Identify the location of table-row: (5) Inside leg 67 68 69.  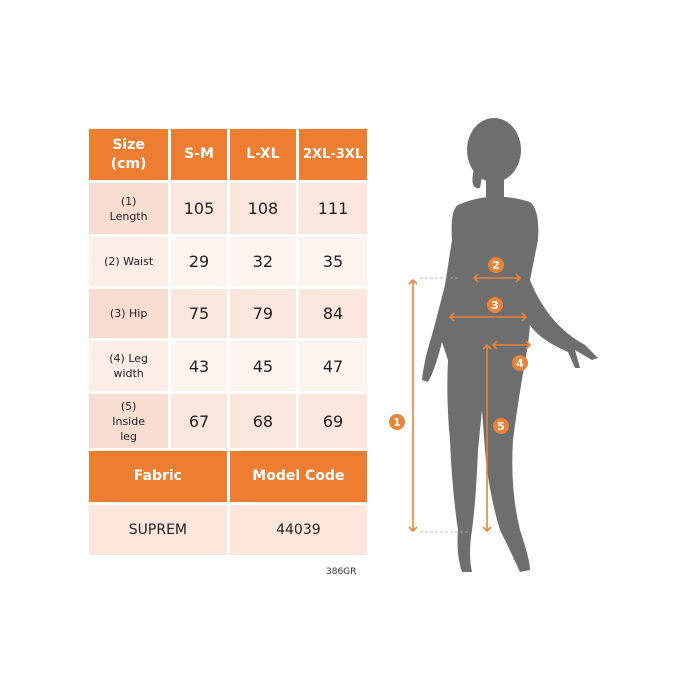
(228, 421).